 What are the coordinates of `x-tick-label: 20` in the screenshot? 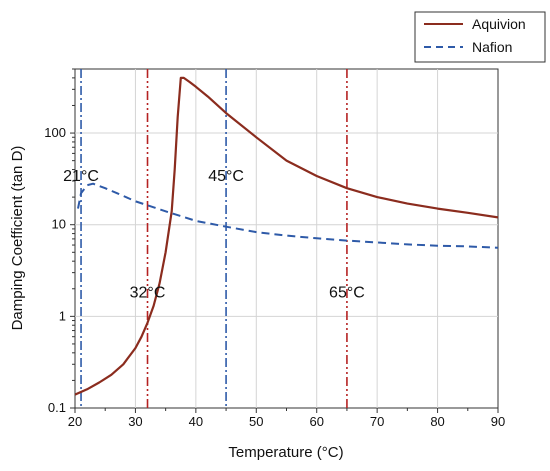 It's located at (75, 421).